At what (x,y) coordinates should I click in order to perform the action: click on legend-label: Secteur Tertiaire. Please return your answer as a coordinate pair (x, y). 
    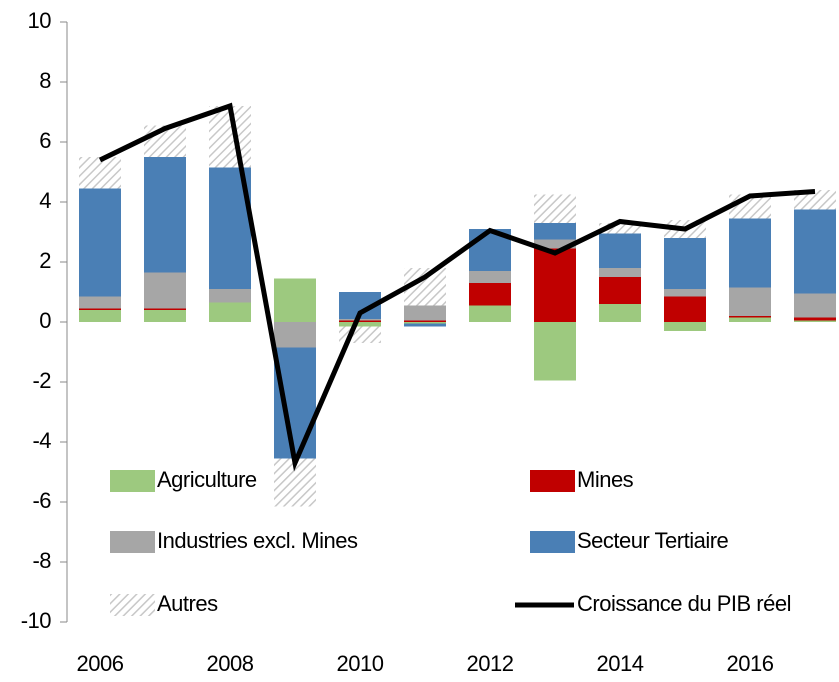
    Looking at the image, I should click on (653, 540).